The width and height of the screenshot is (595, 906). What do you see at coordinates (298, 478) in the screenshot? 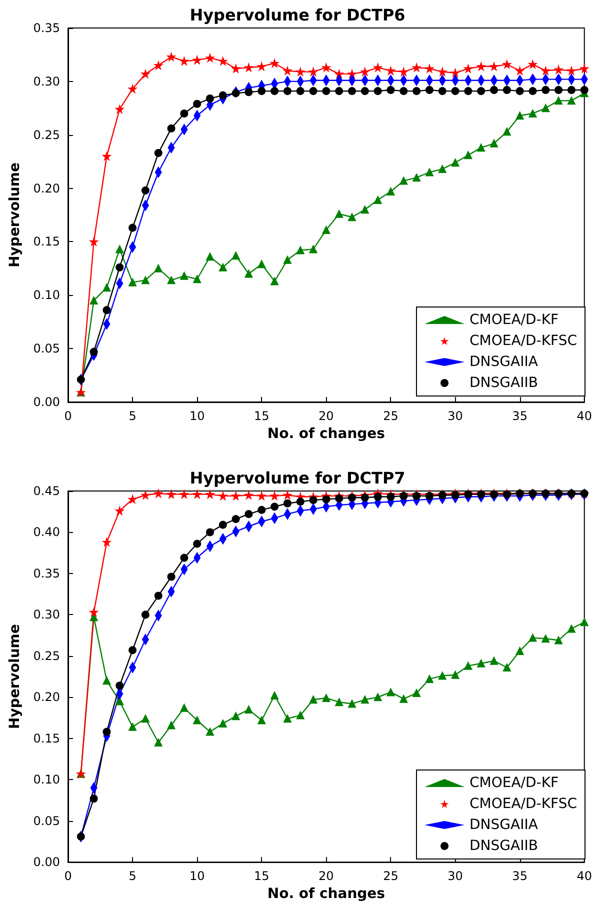
I see `chart-title: Hypervolume for DCTP7` at bounding box center [298, 478].